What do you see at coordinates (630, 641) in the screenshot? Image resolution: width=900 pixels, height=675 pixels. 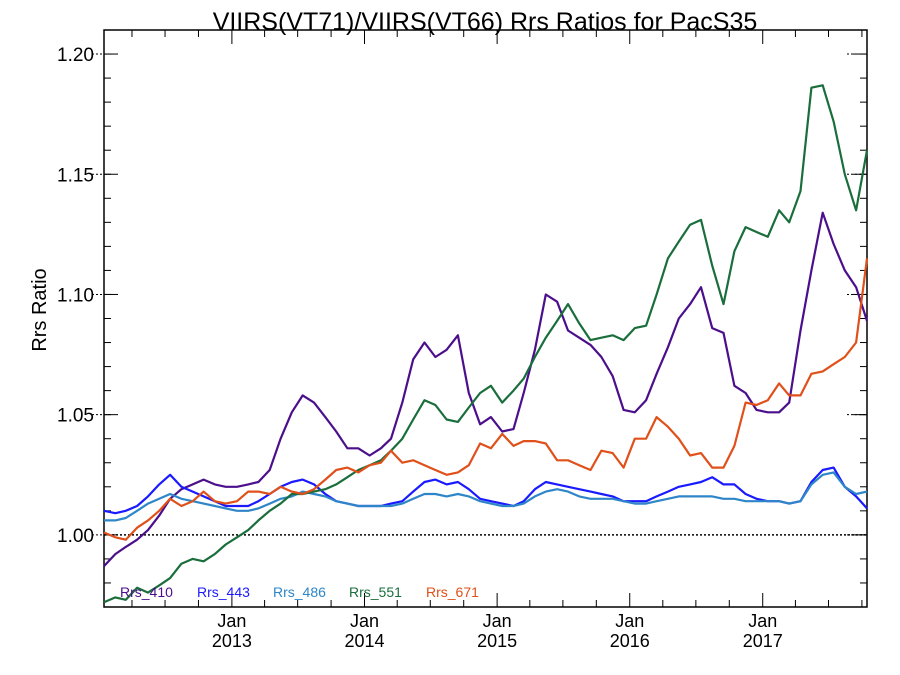 I see `x-tick-label-year: 2016` at bounding box center [630, 641].